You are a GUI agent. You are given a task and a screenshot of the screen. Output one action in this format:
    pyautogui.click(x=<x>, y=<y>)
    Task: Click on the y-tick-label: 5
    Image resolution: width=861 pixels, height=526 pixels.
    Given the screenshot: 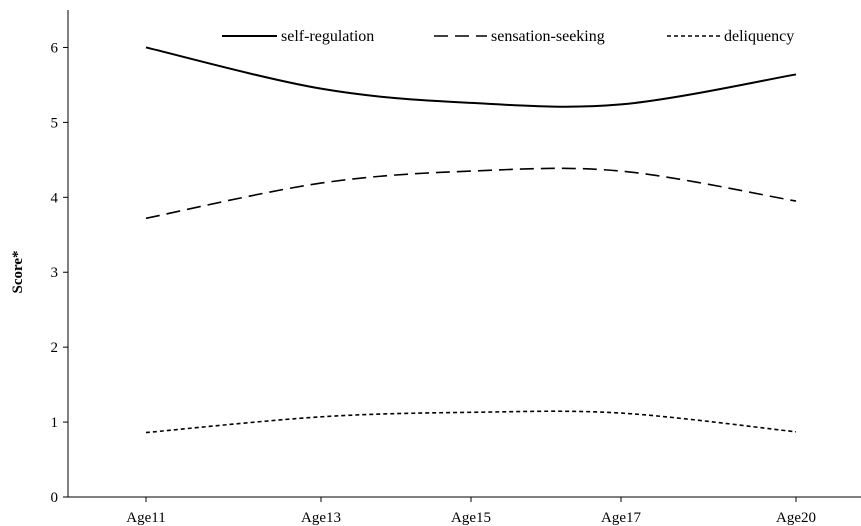 What is the action you would take?
    pyautogui.click(x=55, y=123)
    